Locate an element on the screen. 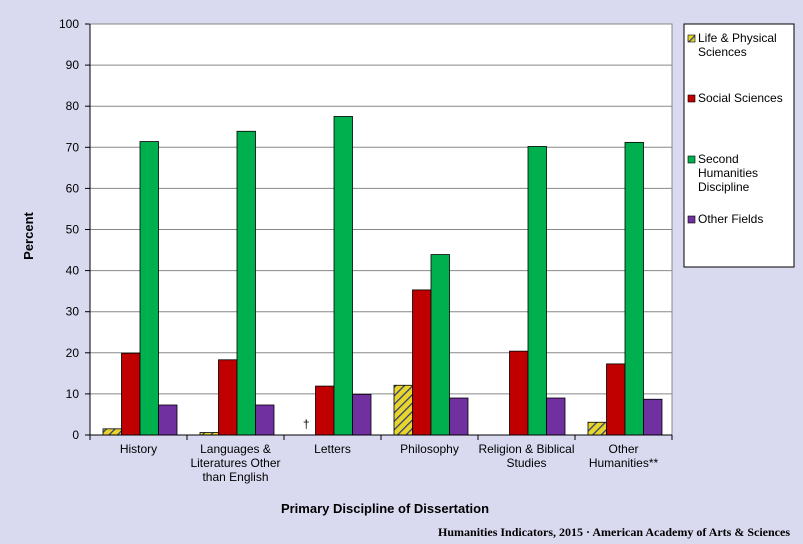 The height and width of the screenshot is (544, 803). y-tick-label: 20 is located at coordinates (73, 353).